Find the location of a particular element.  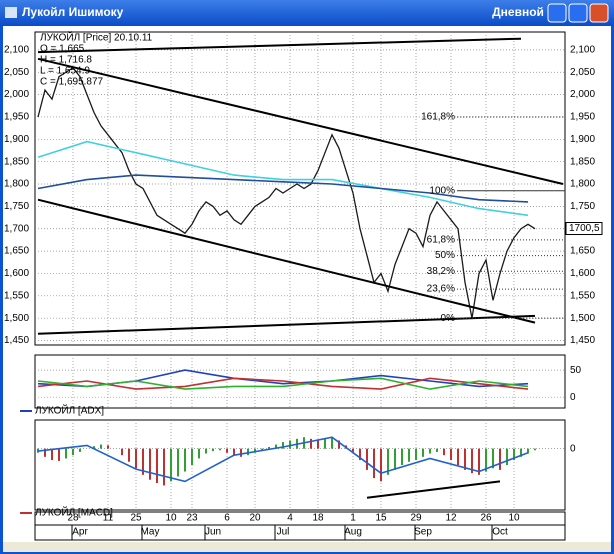

x-tick-label: 1 is located at coordinates (353, 518).